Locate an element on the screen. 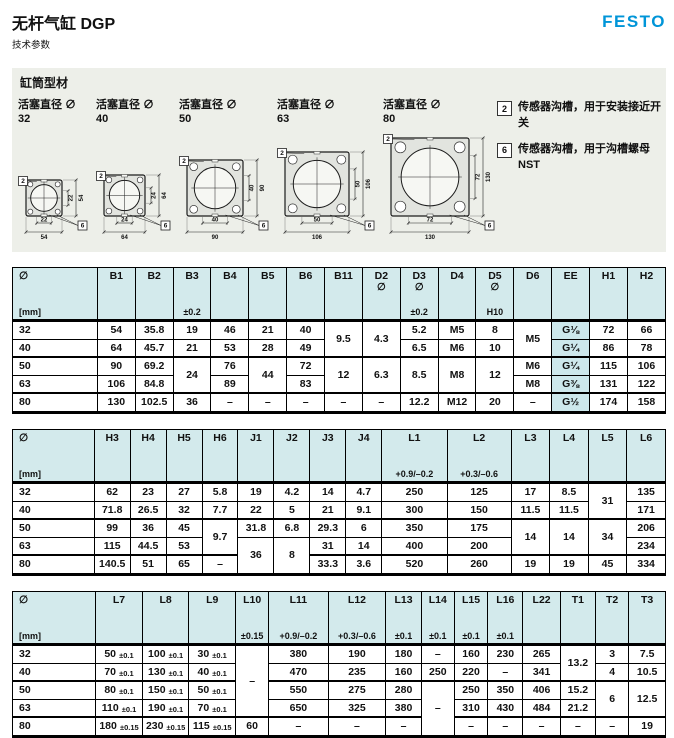 The height and width of the screenshot is (738, 674). table-row: 80 130 102.5 36– – – – –12.2 M12 20– G½ 174 158 is located at coordinates (339, 402).